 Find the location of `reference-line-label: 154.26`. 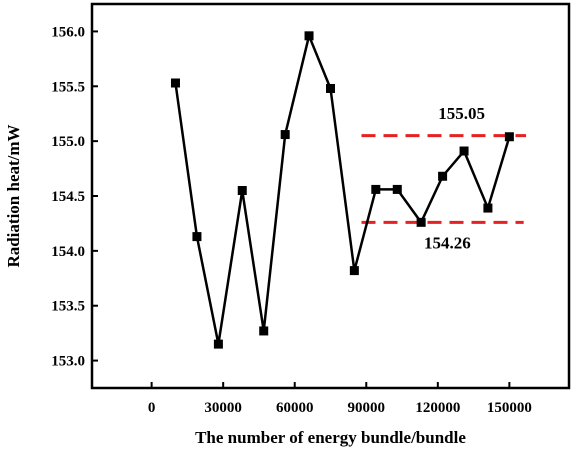

reference-line-label: 154.26 is located at coordinates (447, 243).